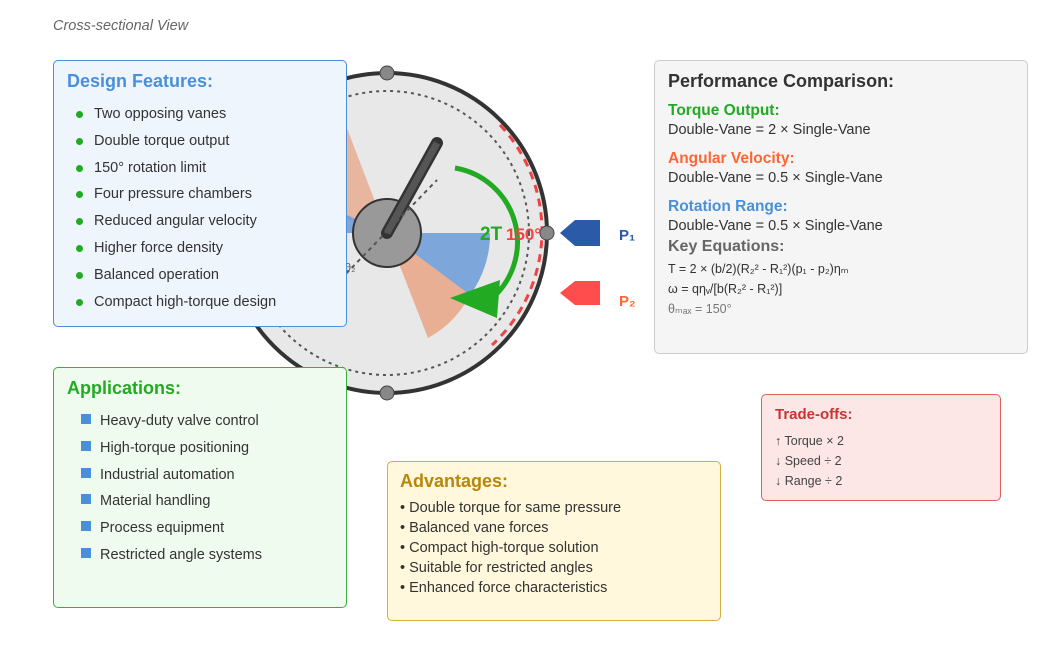 The height and width of the screenshot is (651, 1050). I want to click on p1-arrow, so click(580, 233).